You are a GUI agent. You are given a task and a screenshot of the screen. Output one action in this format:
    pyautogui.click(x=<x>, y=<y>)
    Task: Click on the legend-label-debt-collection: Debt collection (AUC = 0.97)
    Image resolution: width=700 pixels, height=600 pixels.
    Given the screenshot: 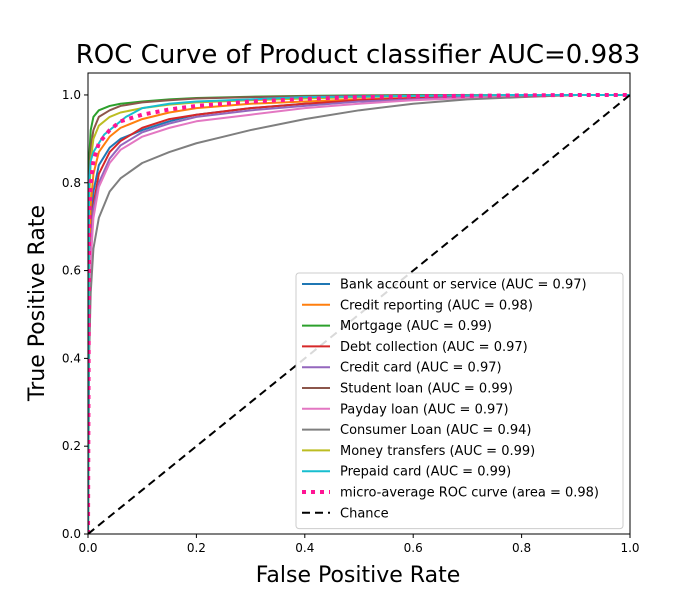 What is the action you would take?
    pyautogui.click(x=434, y=347)
    